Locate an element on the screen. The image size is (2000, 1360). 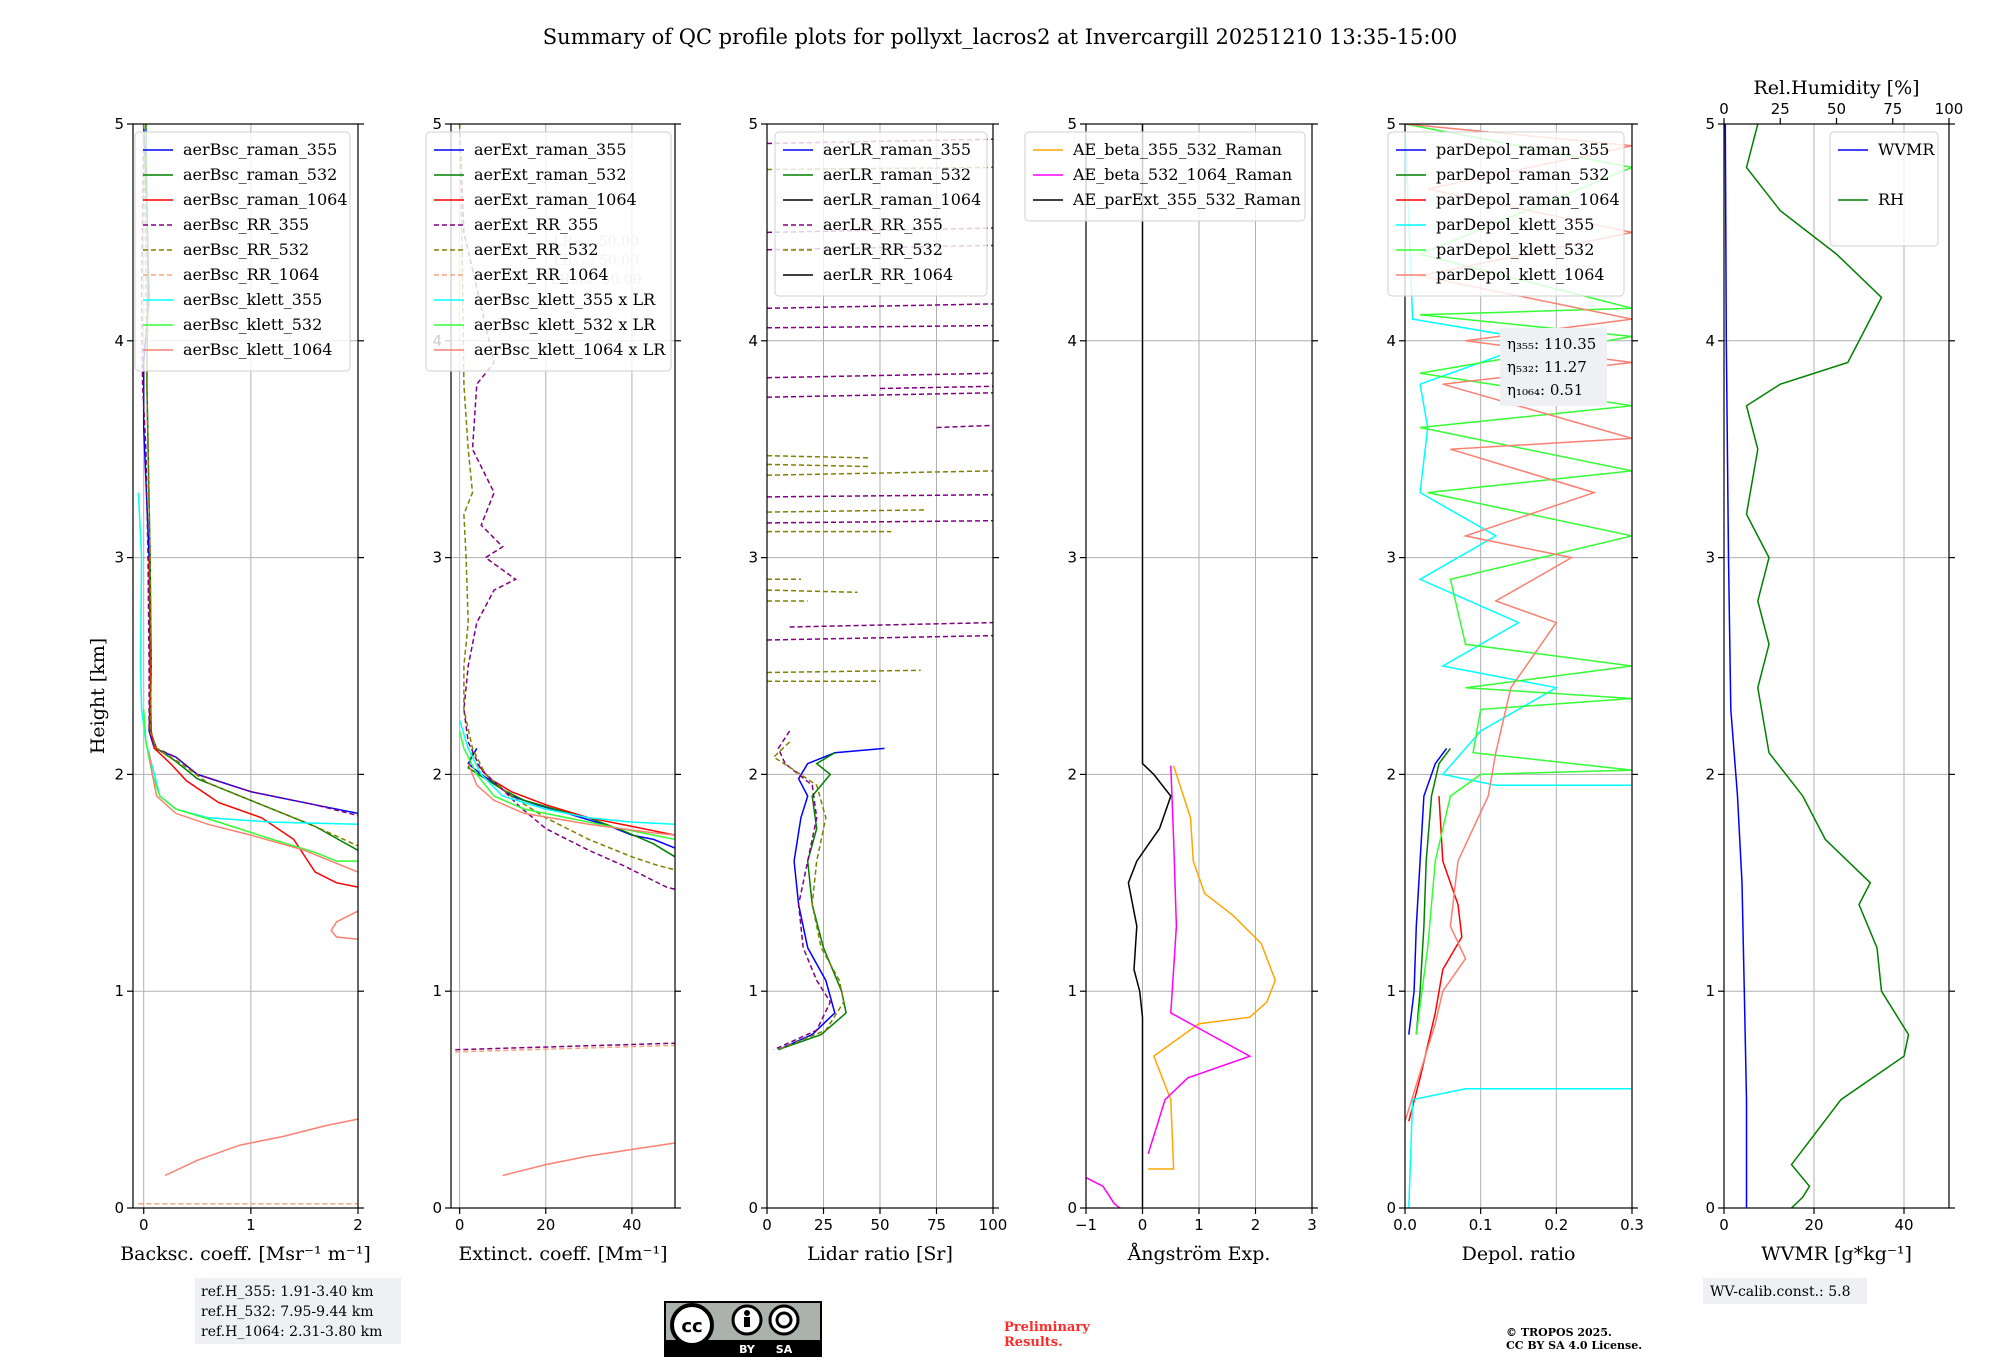
series-line-aerBsc_klett_1064 x LR is located at coordinates (588, 1159).